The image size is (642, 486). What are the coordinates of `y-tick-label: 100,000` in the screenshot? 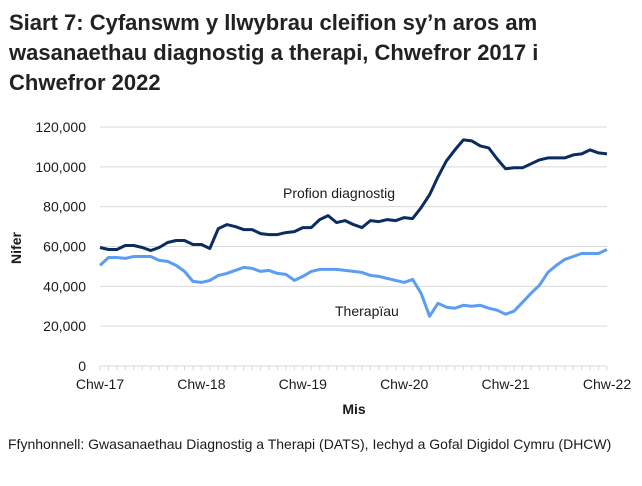 It's located at (60, 167).